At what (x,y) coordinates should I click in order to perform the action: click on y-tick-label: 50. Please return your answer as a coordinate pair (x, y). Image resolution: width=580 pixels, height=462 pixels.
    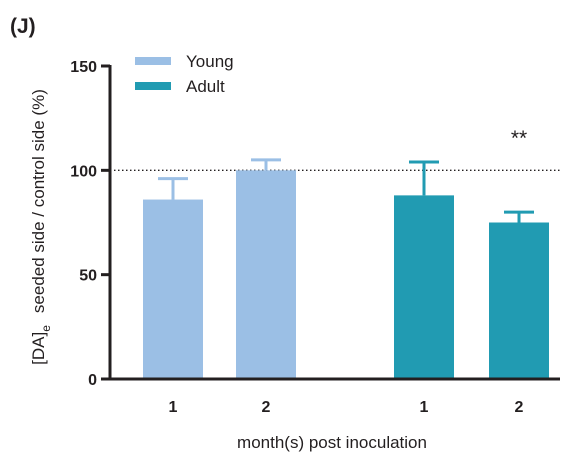
    Looking at the image, I should click on (88, 276).